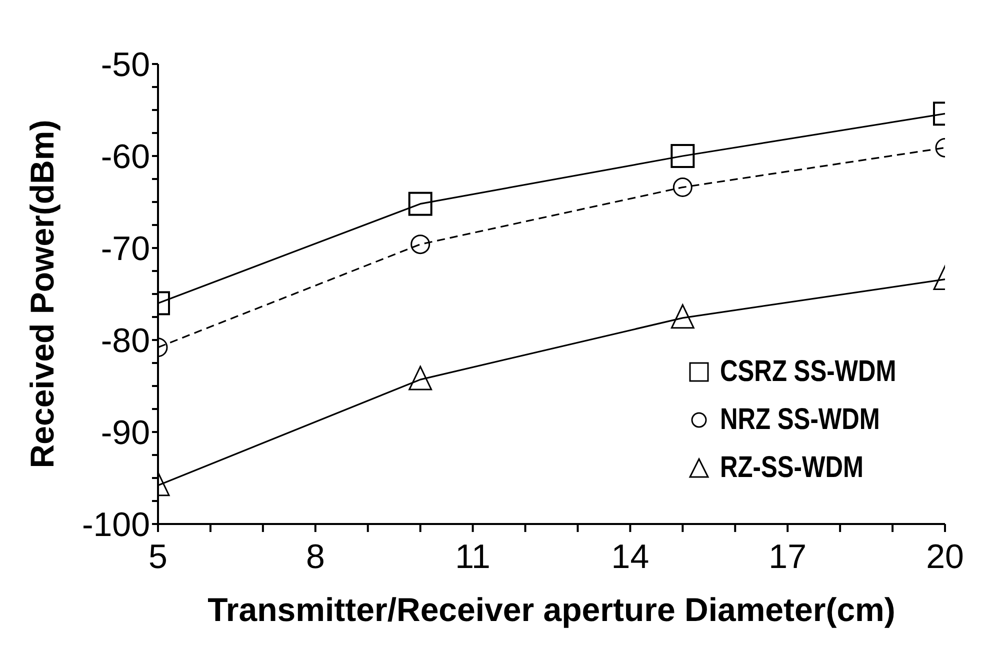 This screenshot has width=989, height=647. I want to click on y-tick-label: -100, so click(116, 525).